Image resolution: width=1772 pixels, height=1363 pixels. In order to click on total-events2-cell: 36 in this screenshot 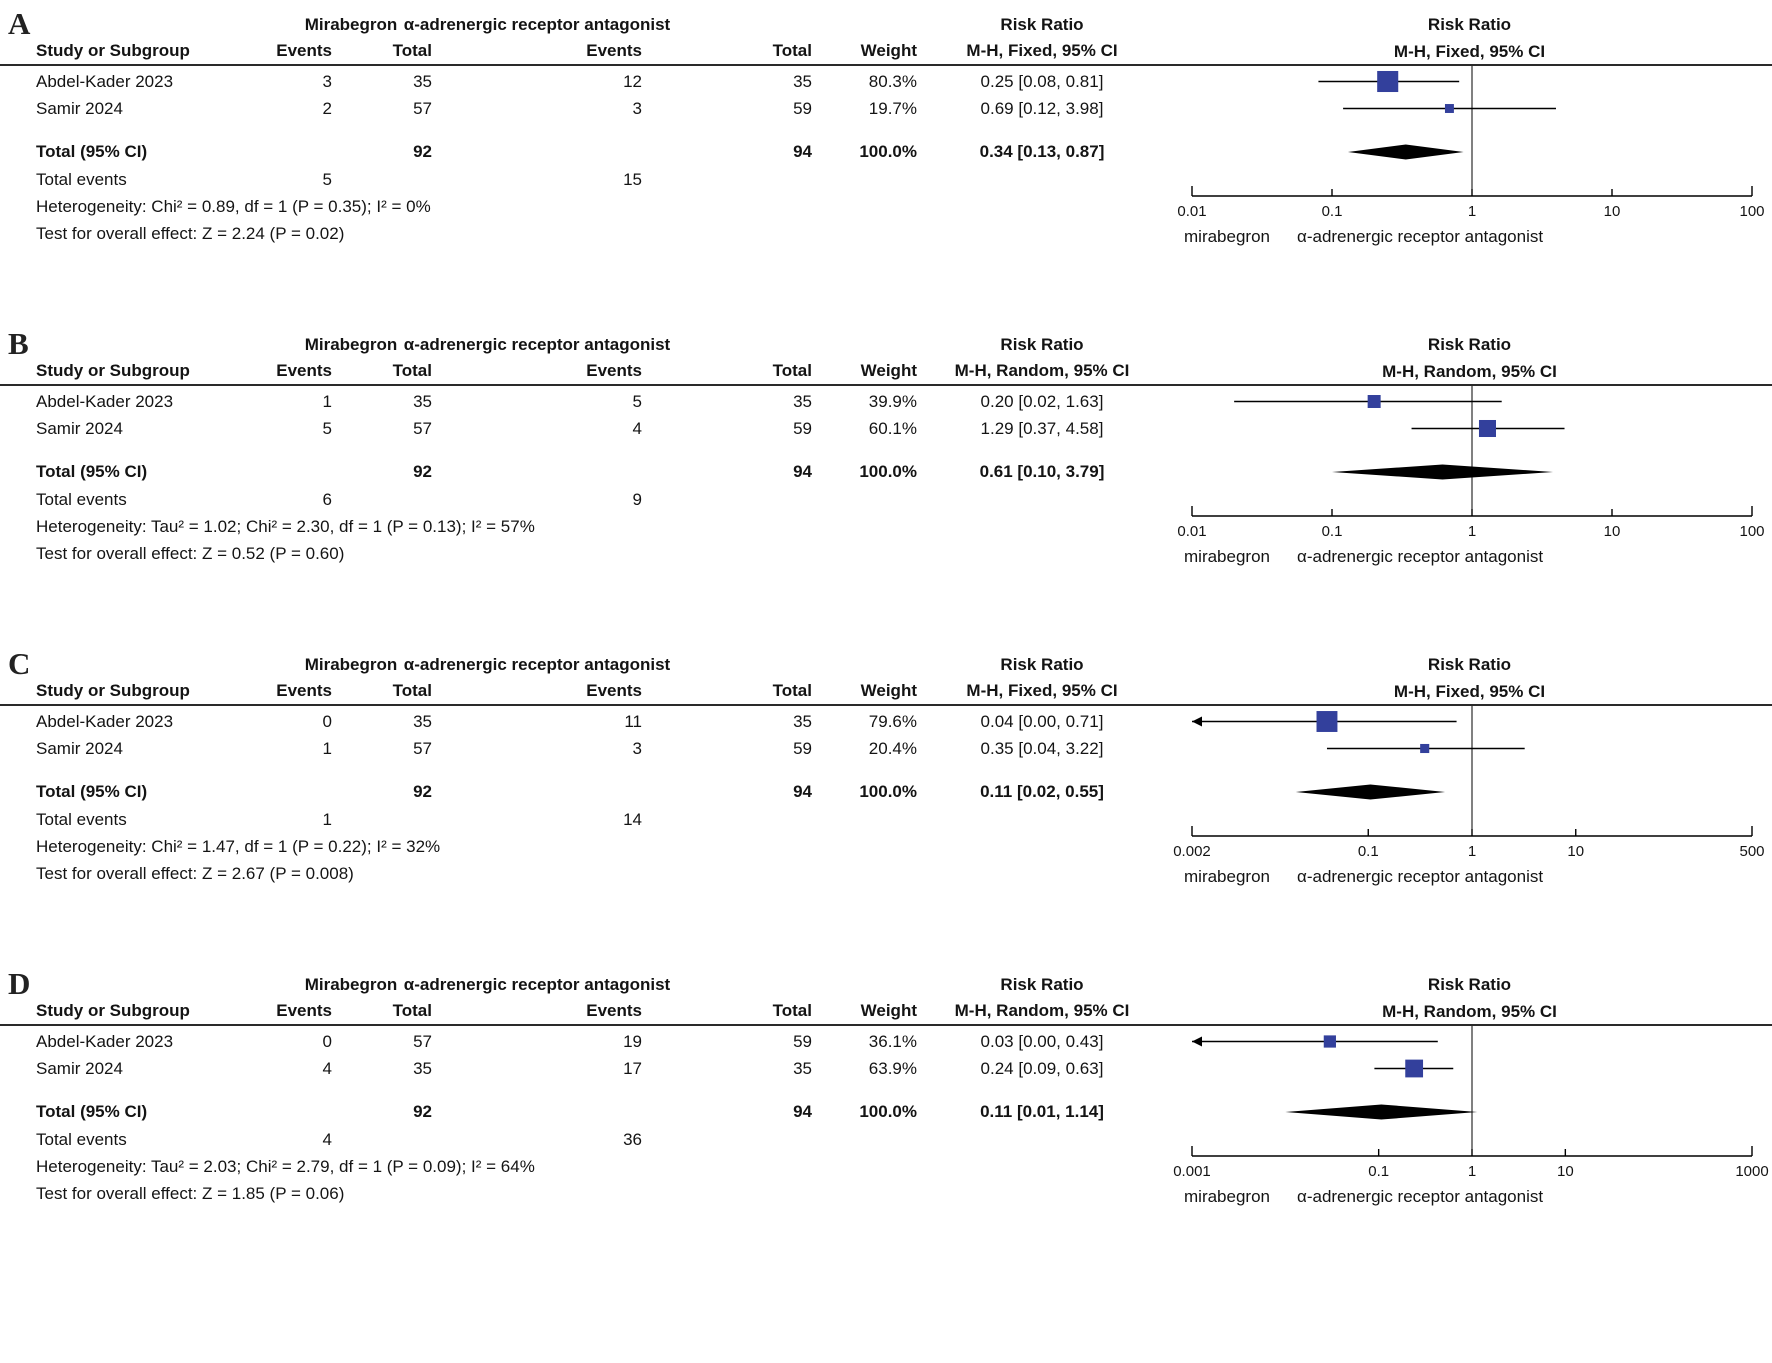, I will do `click(632, 1139)`.